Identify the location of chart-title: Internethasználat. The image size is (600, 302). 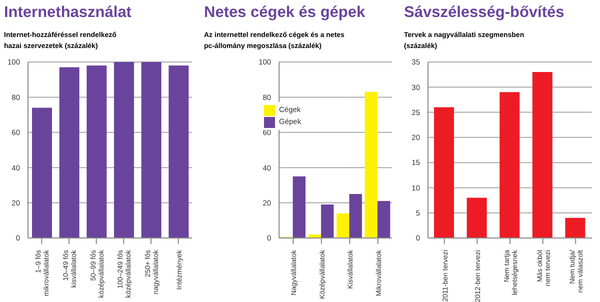
(68, 13).